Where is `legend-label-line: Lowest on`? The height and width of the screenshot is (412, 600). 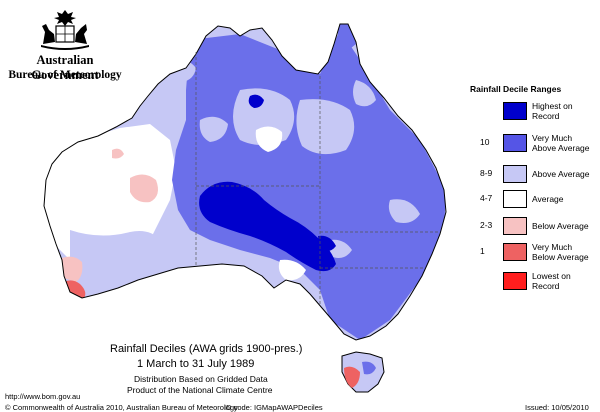
legend-label-line: Lowest on is located at coordinates (551, 276).